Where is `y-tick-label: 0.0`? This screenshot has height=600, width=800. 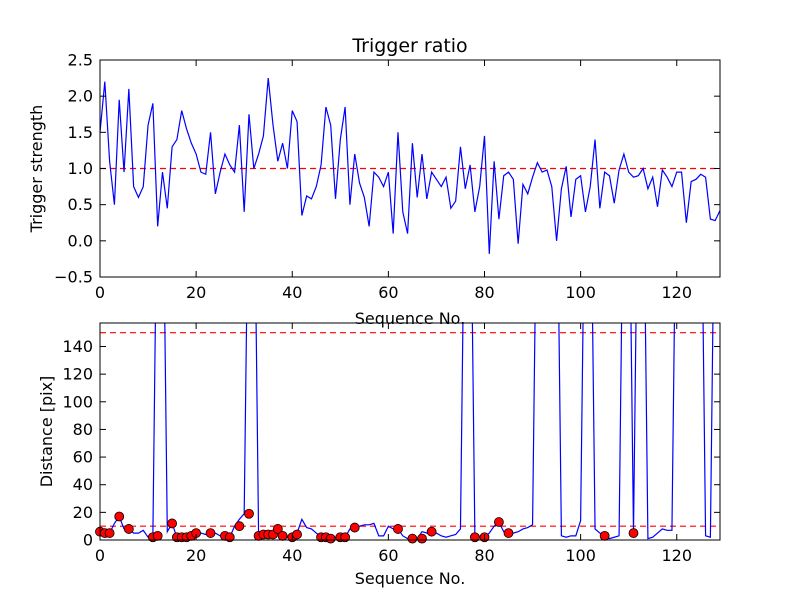
y-tick-label: 0.0 is located at coordinates (80, 240).